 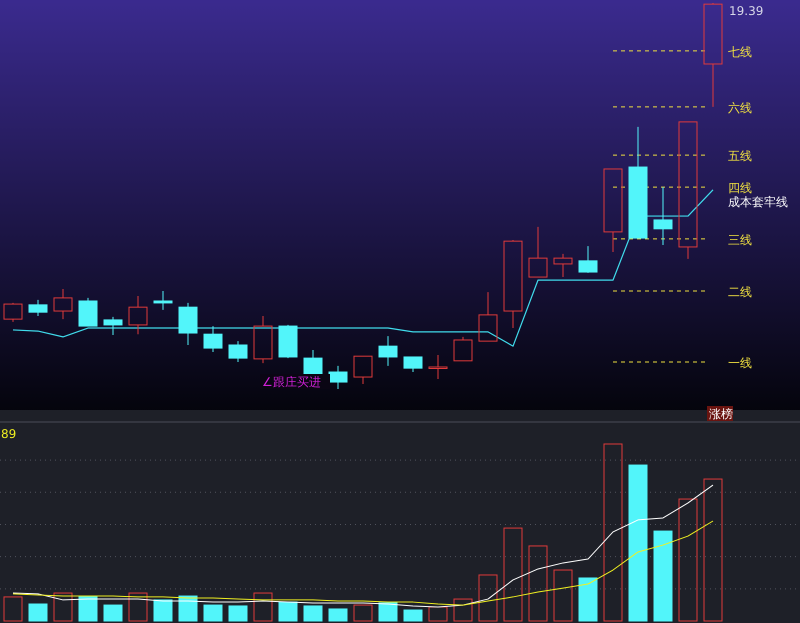 I want to click on ref-line-label: 六线, so click(x=740, y=107).